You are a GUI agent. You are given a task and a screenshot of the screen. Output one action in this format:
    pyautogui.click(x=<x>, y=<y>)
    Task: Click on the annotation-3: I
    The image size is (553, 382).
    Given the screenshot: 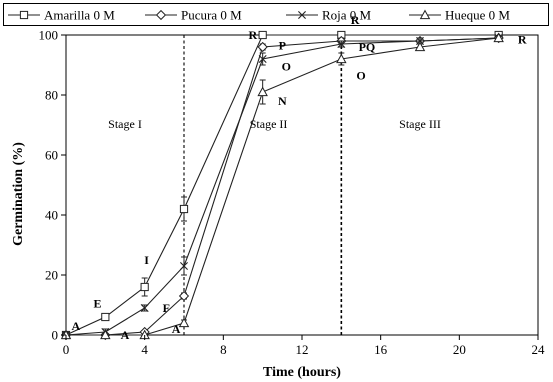 What is the action you would take?
    pyautogui.click(x=146, y=260)
    